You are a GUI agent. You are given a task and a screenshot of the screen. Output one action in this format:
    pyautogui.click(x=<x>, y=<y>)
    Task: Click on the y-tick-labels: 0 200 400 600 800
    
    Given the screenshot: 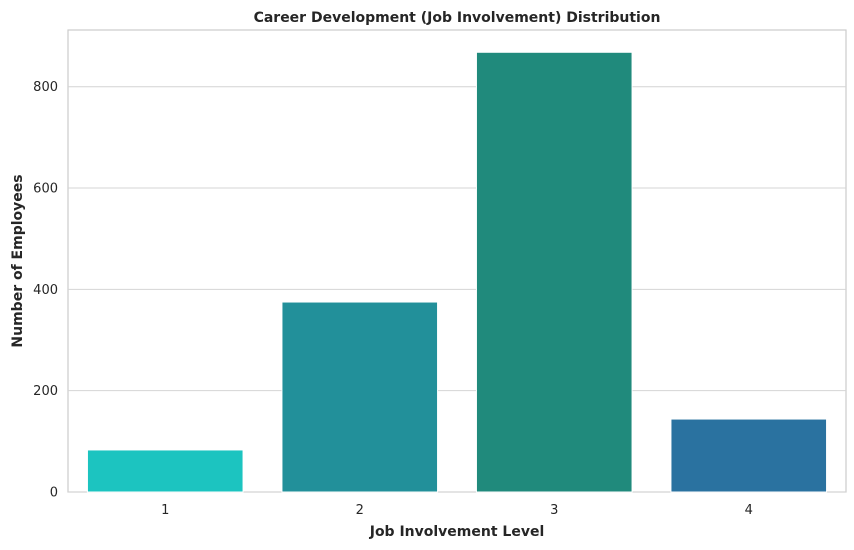 What is the action you would take?
    pyautogui.click(x=45, y=290)
    